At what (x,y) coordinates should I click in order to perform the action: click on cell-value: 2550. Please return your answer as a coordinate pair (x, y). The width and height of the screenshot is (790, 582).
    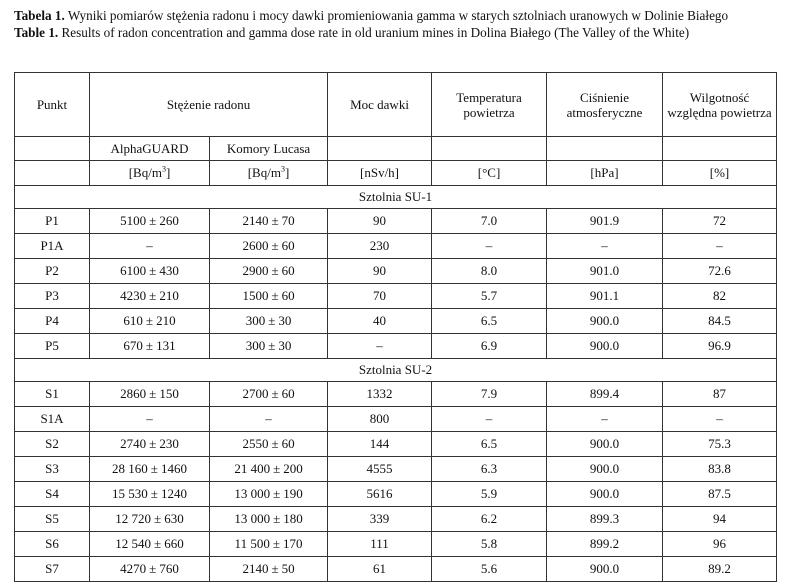
    Looking at the image, I should click on (255, 443).